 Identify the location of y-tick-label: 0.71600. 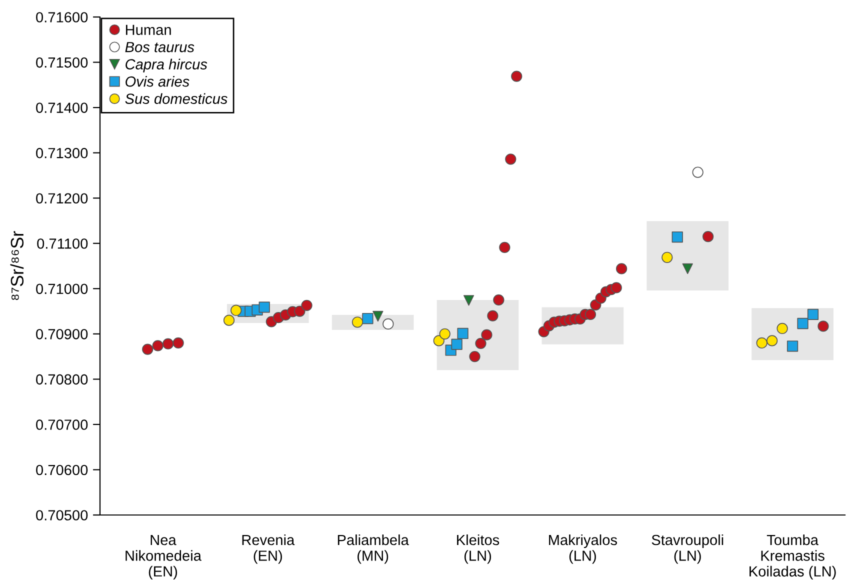
(62, 17).